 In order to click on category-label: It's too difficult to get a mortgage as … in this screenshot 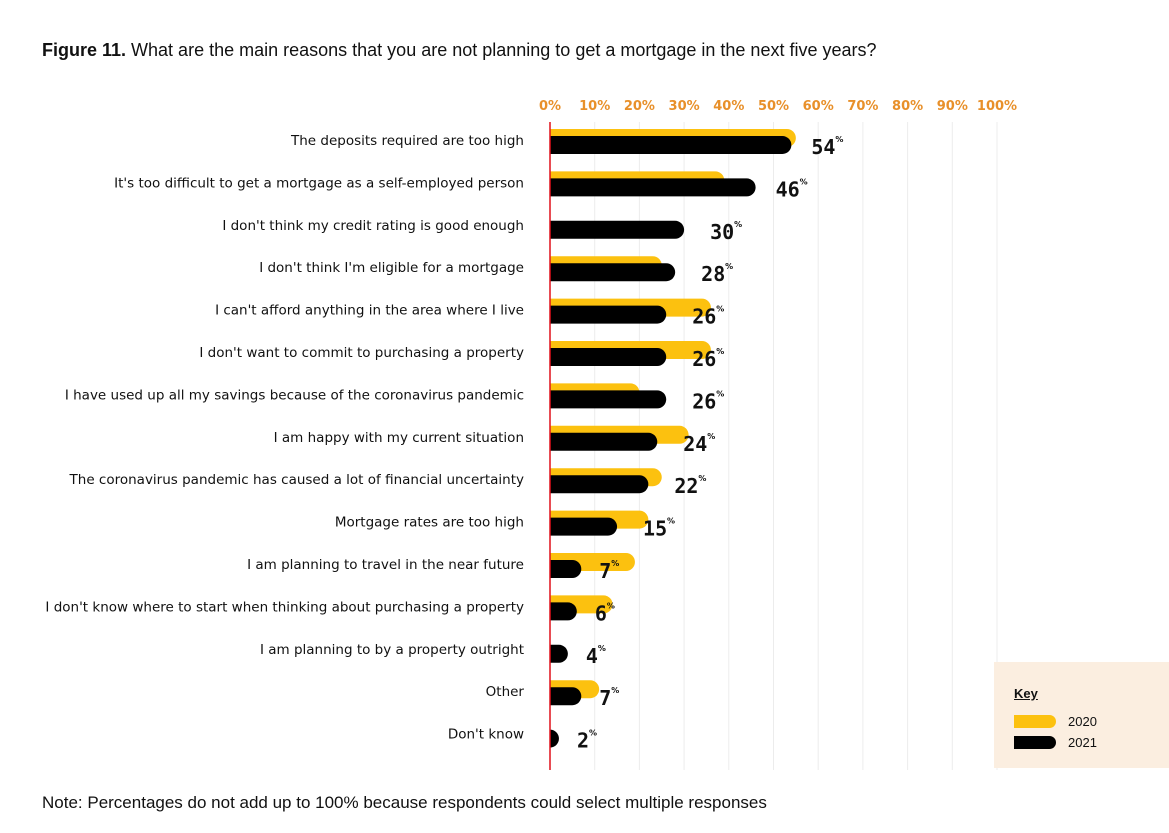, I will do `click(319, 183)`.